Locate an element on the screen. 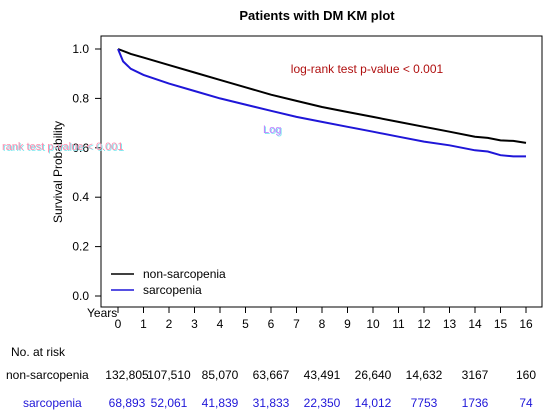 This screenshot has height=417, width=550. x-tick-label: 8 is located at coordinates (322, 324).